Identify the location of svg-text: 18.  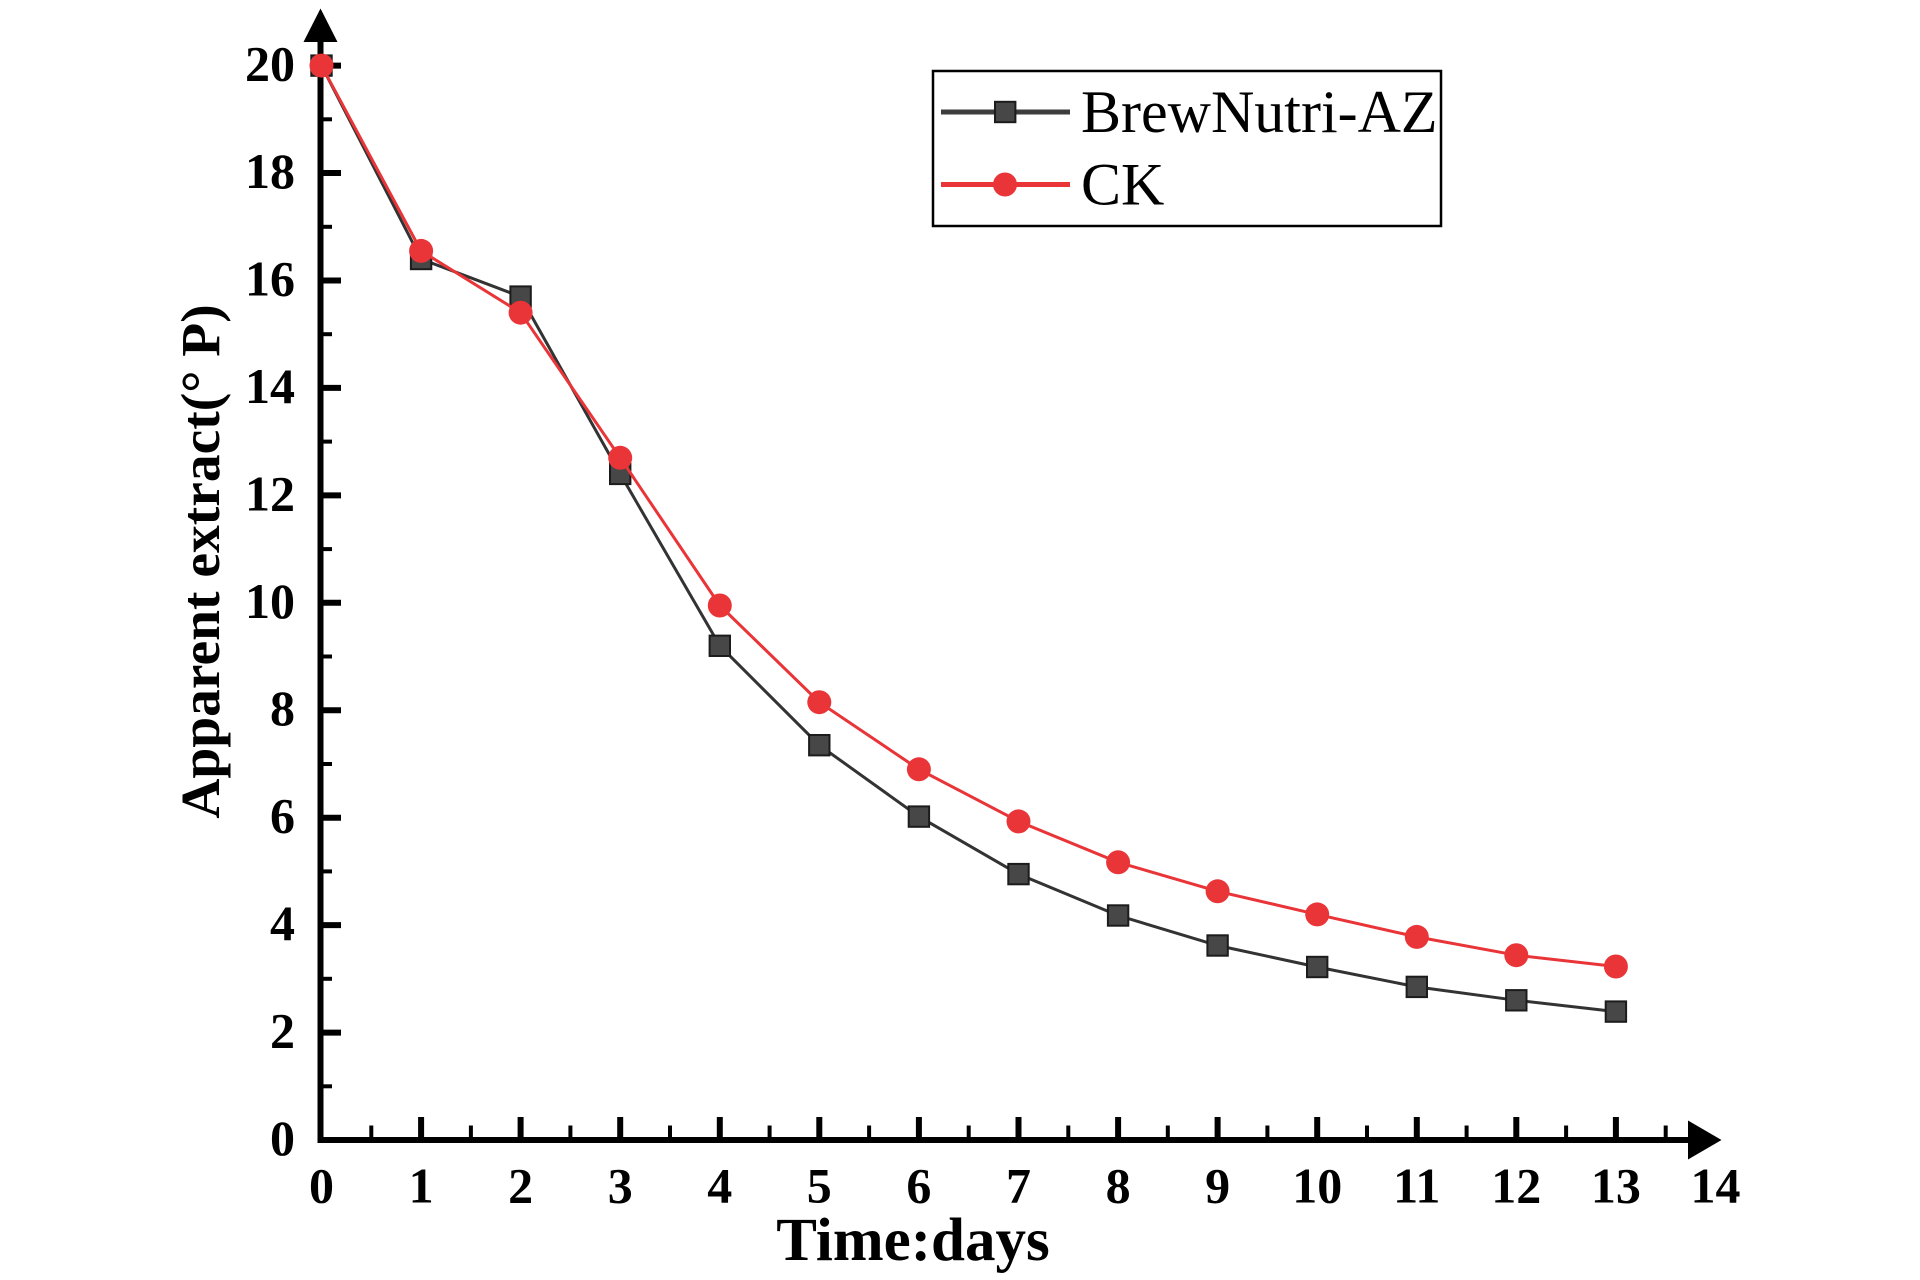
(270, 171).